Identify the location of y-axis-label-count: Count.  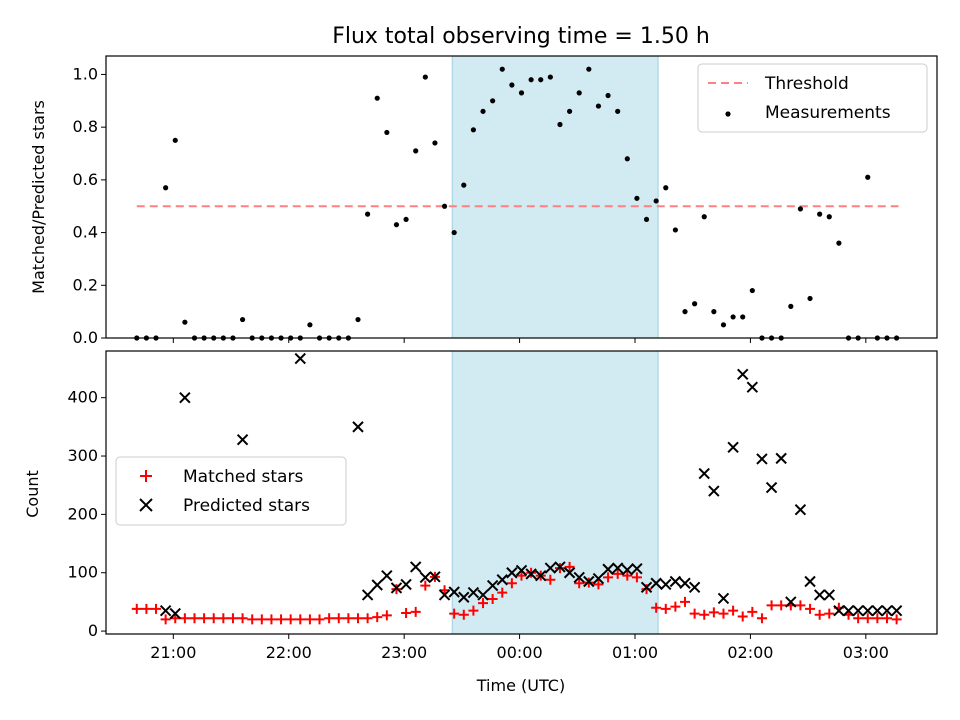
(32, 494).